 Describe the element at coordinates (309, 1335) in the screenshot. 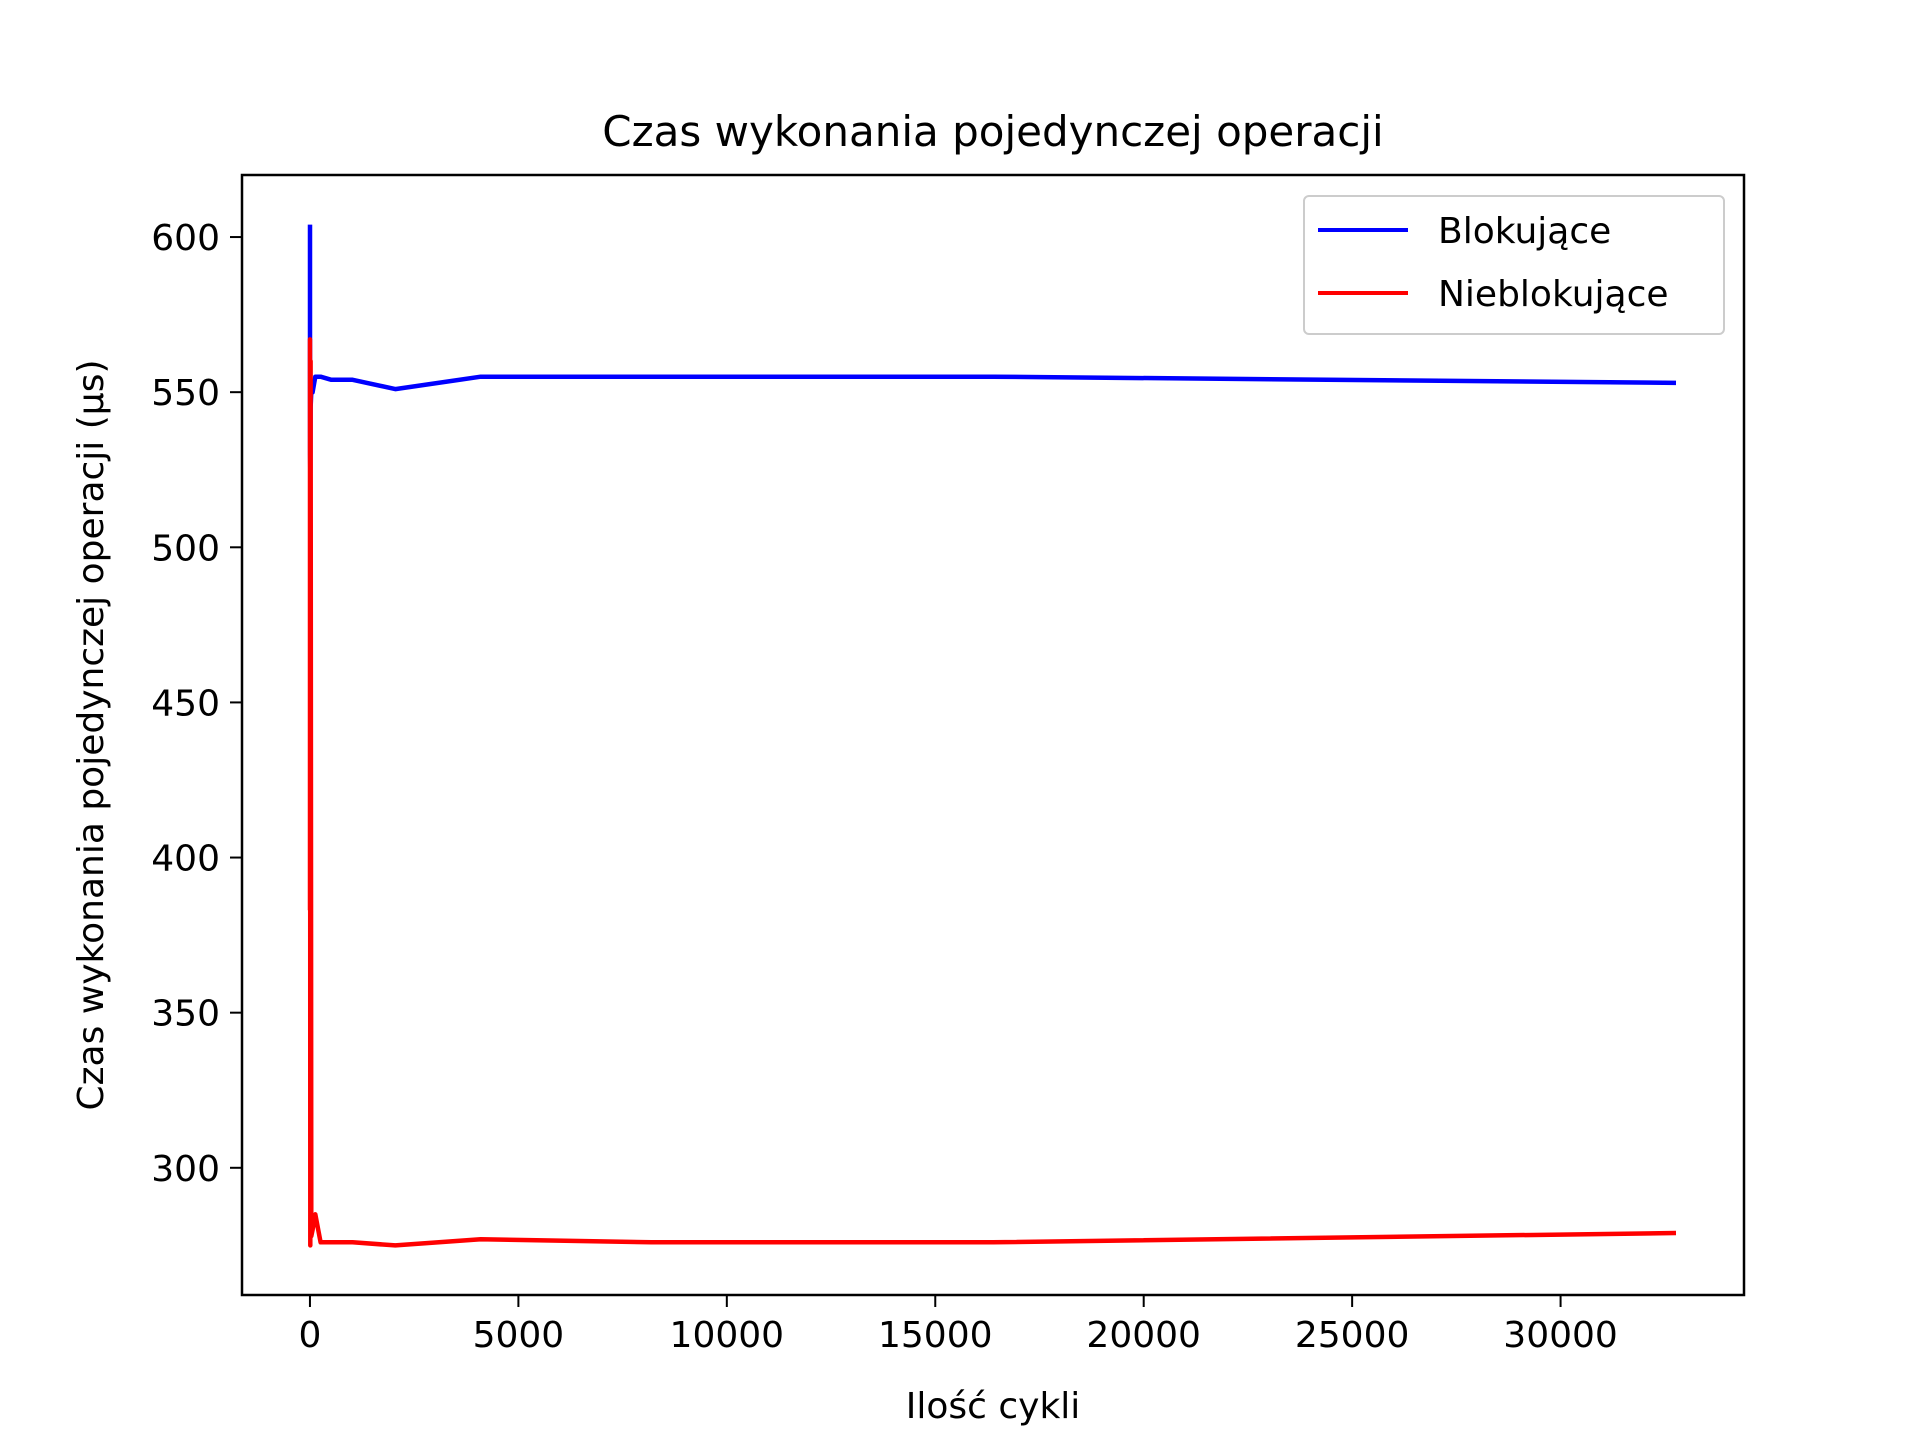

I see `x-tick-label: 0` at that location.